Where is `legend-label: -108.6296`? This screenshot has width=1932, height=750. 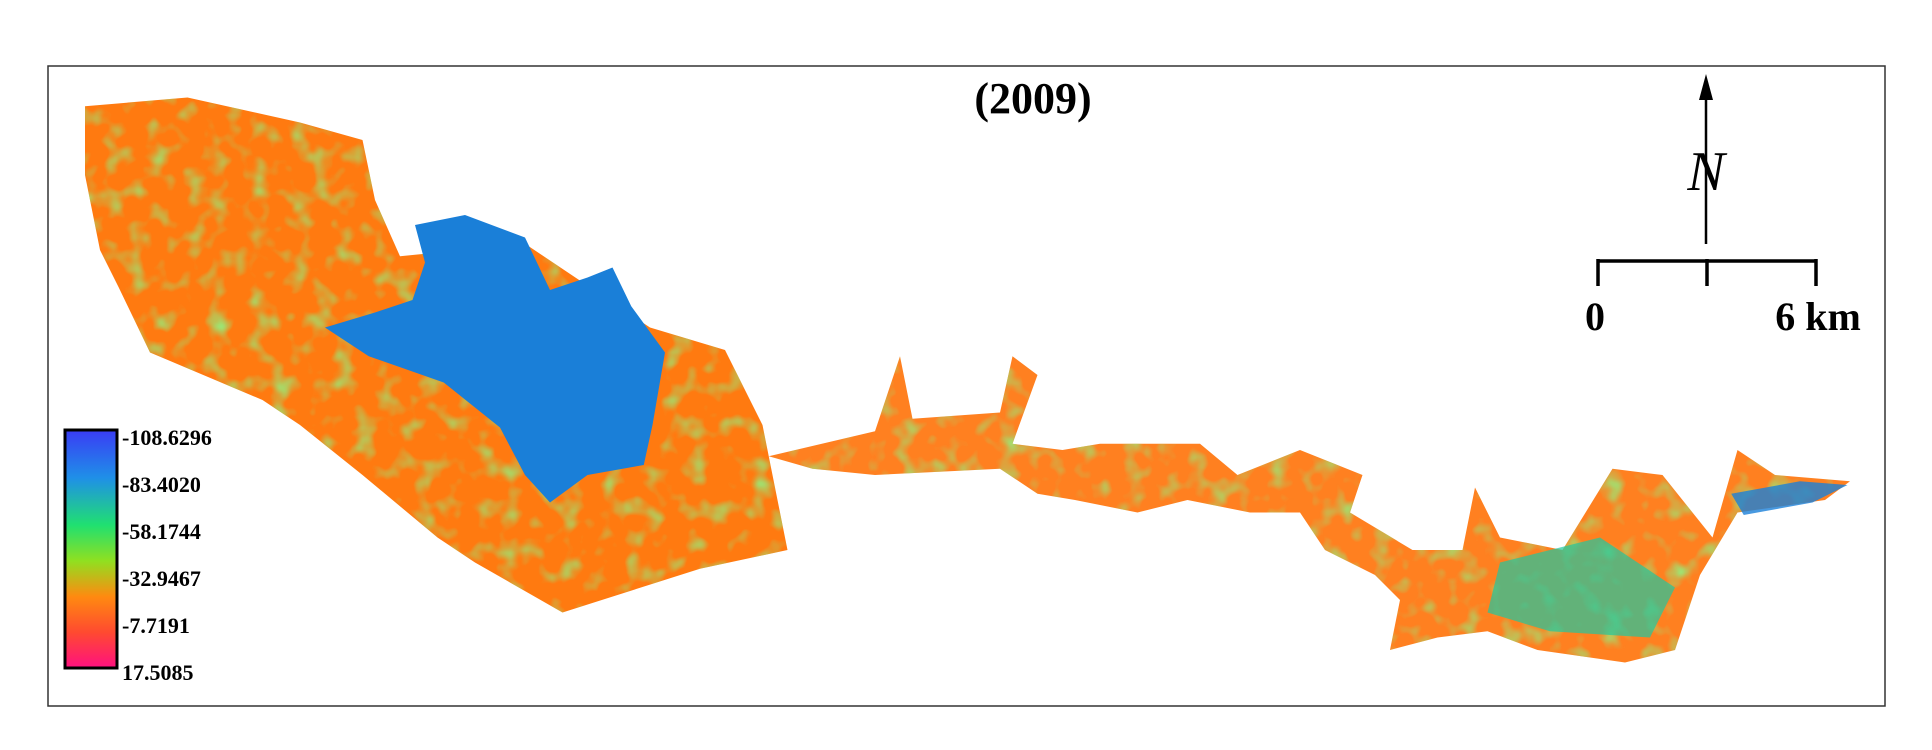
legend-label: -108.6296 is located at coordinates (167, 437).